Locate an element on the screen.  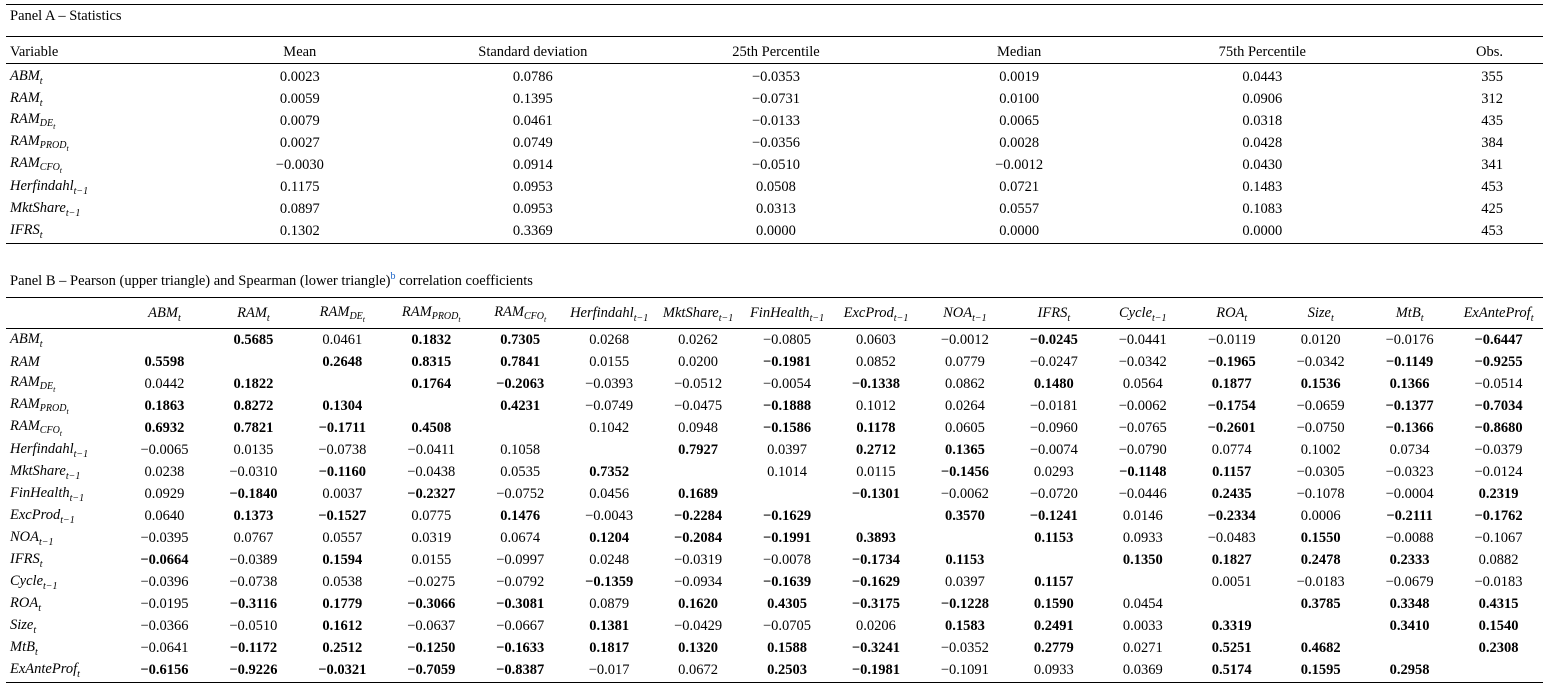
stat-cell: 0.0786 is located at coordinates (532, 76).